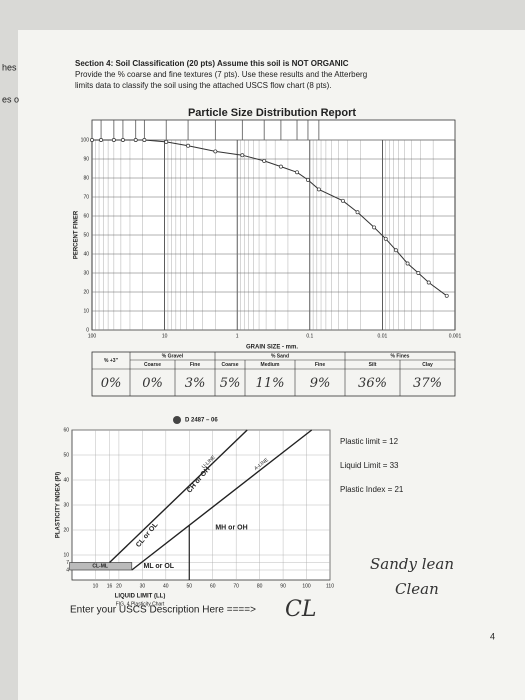 This screenshot has width=525, height=700. What do you see at coordinates (270, 383) in the screenshot?
I see `handwritten-value: 11%` at bounding box center [270, 383].